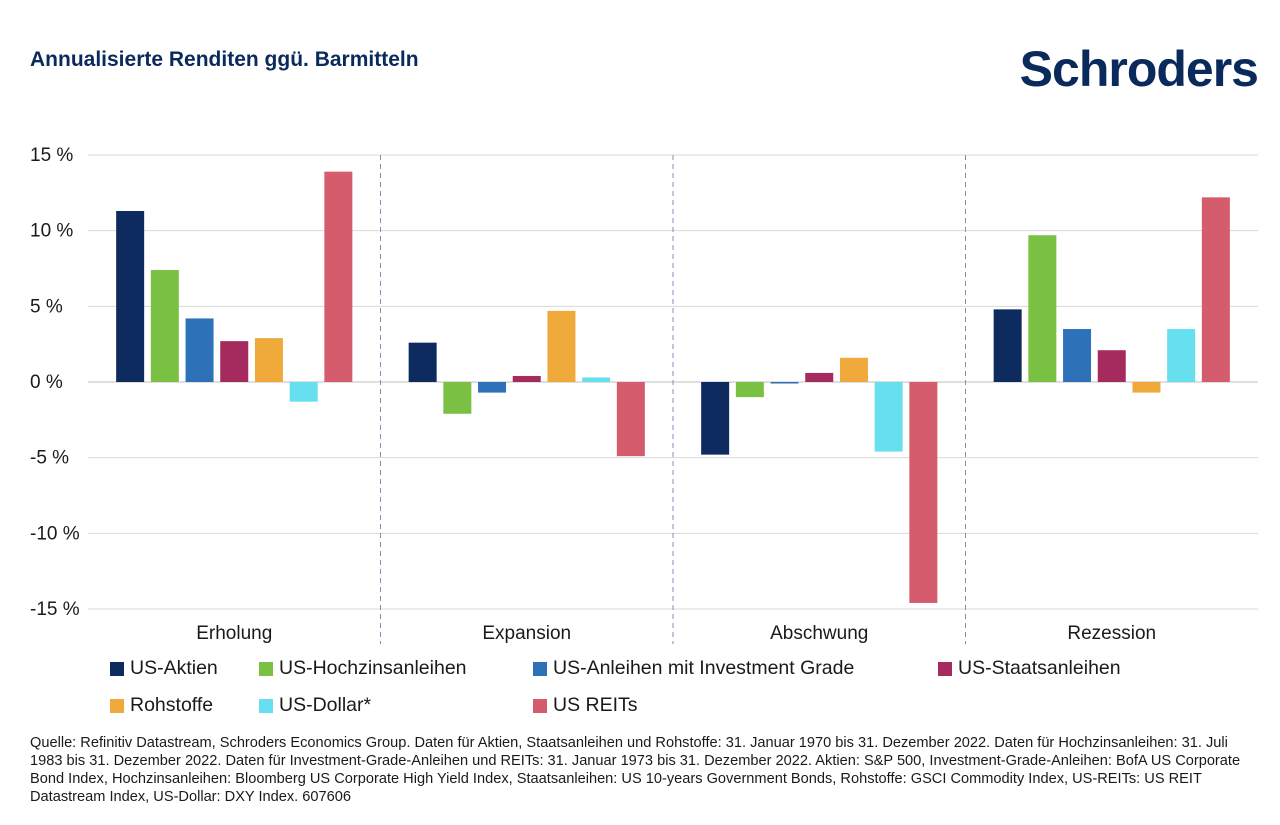  I want to click on x-category-label: Abschwung, so click(819, 633).